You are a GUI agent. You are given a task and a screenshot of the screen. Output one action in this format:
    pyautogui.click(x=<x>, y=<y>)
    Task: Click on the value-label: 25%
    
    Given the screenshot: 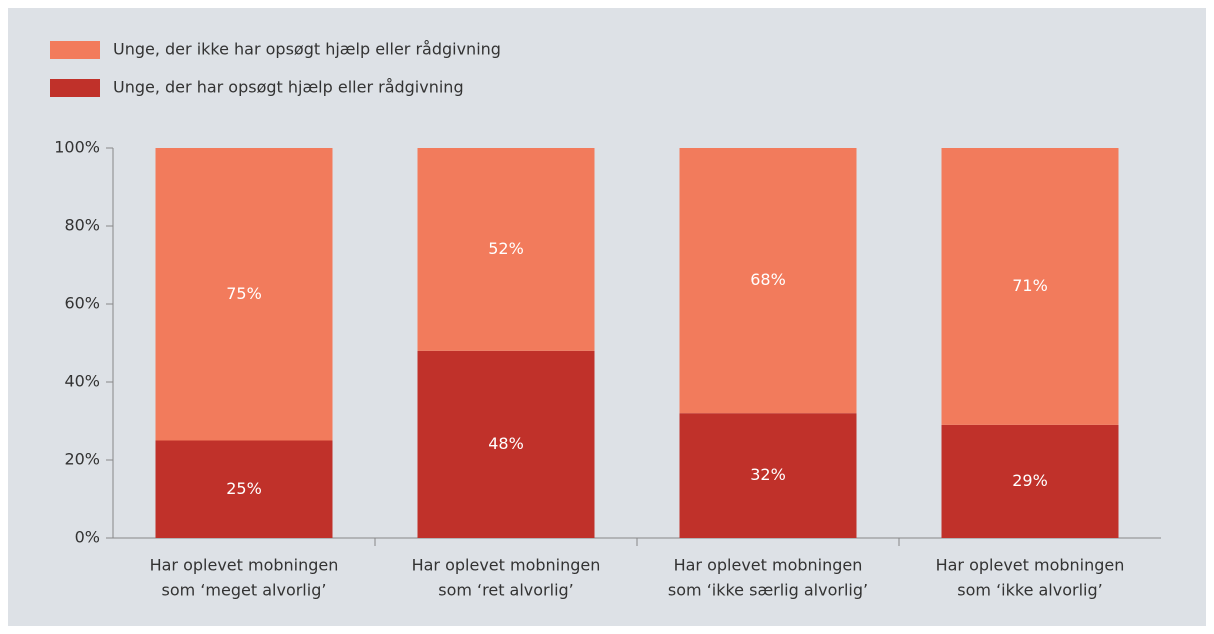 What is the action you would take?
    pyautogui.click(x=244, y=488)
    